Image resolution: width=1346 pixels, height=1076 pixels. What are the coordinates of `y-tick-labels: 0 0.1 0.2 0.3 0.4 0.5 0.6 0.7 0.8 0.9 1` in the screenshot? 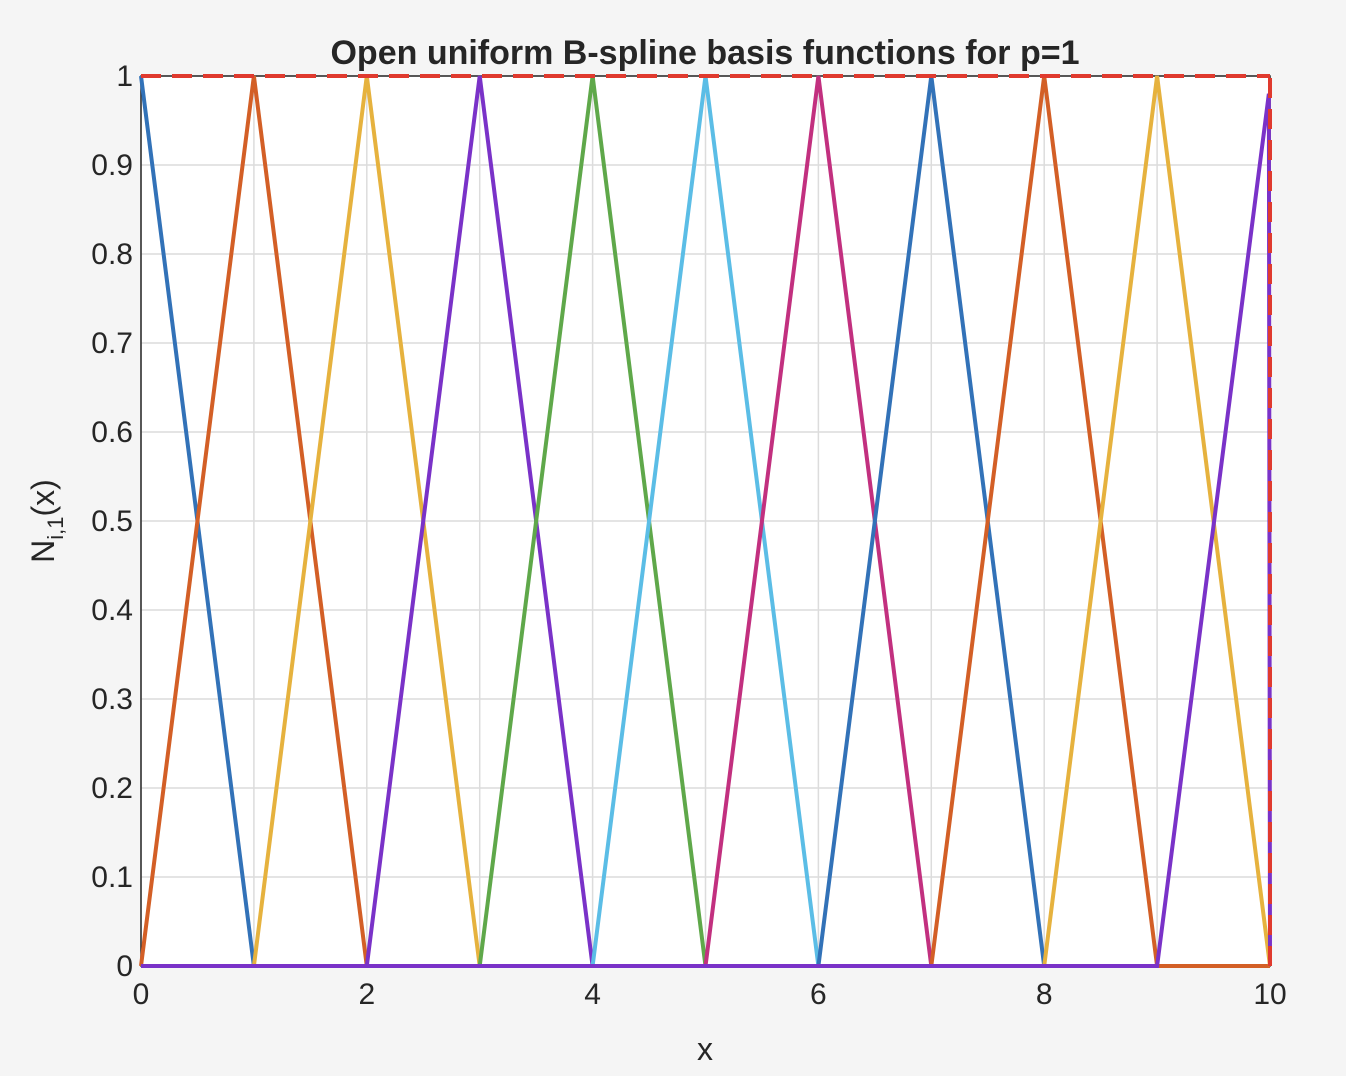 It's located at (112, 521).